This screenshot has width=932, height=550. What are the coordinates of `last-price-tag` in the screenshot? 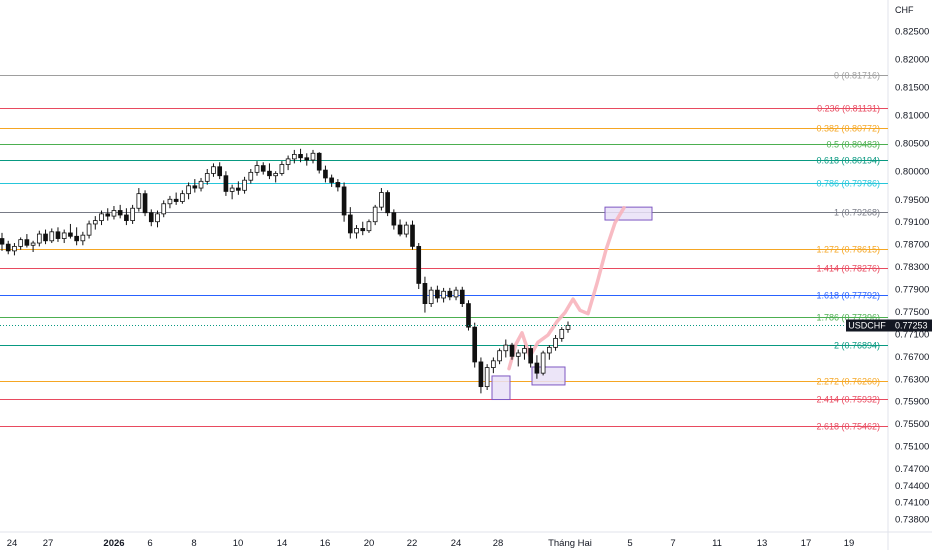 It's located at (910, 325).